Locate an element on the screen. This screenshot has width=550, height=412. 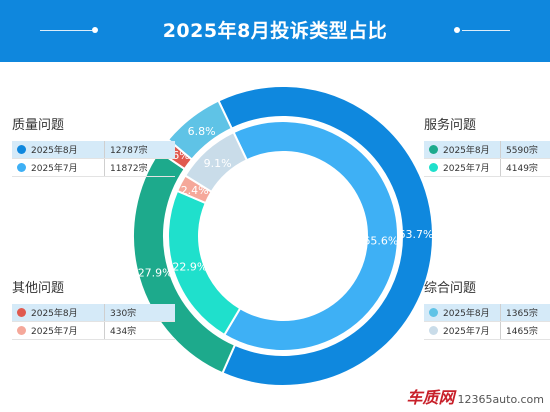
banner-line-right is located at coordinates (486, 30).